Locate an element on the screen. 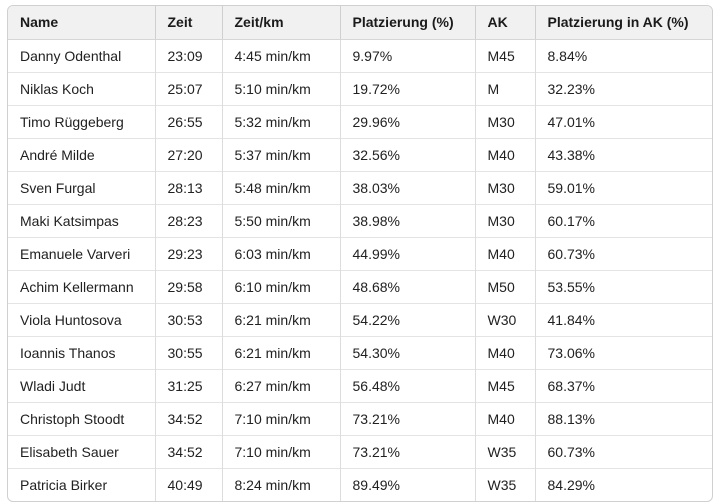  cell-zeit: 31:25 is located at coordinates (189, 385).